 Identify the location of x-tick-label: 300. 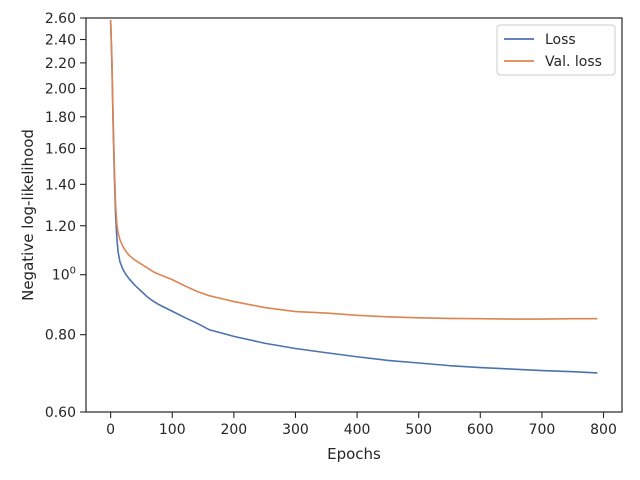
(295, 430).